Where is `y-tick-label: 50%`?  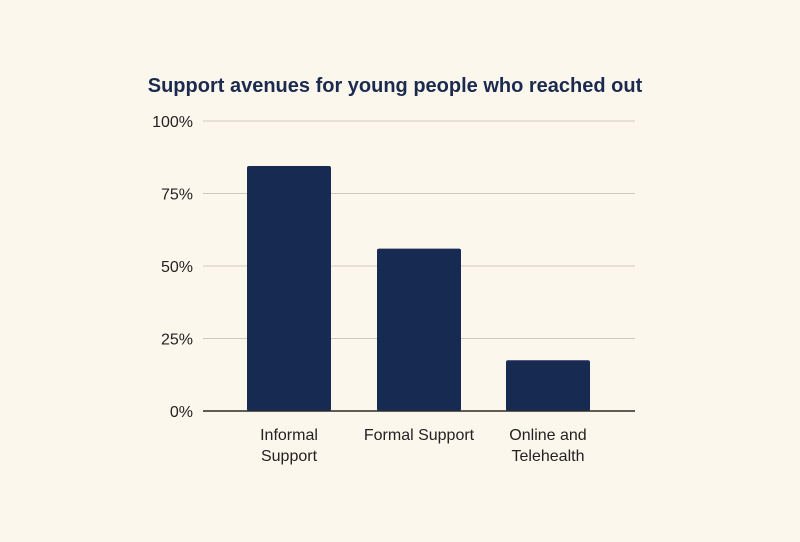 y-tick-label: 50% is located at coordinates (177, 267).